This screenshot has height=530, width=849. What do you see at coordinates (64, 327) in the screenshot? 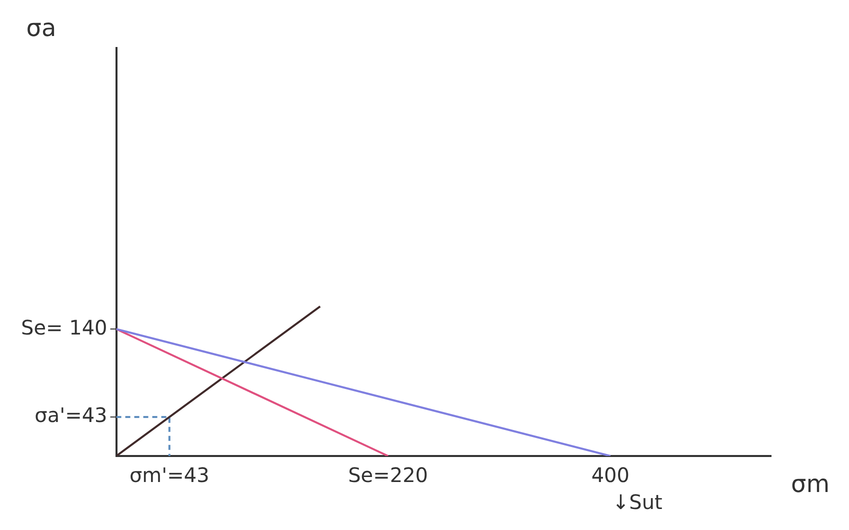
I see `y-tick-label: Se= 140` at bounding box center [64, 327].